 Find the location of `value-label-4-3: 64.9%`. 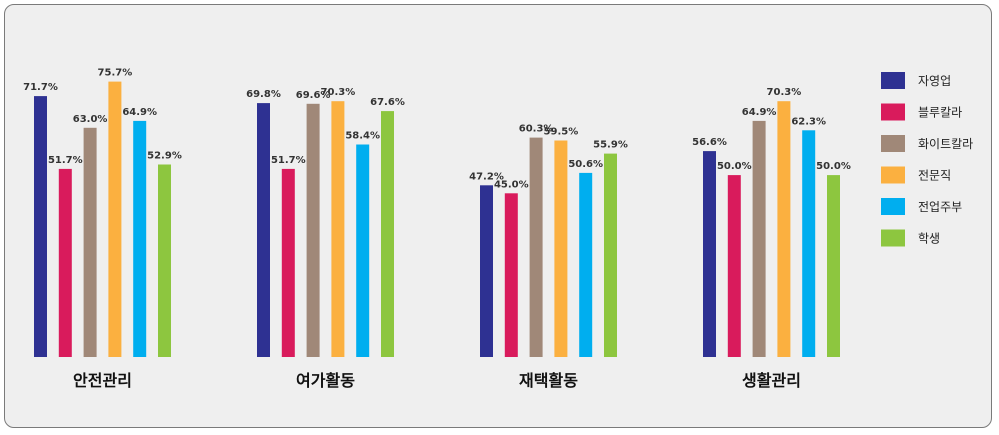

value-label-4-3: 64.9% is located at coordinates (759, 112).